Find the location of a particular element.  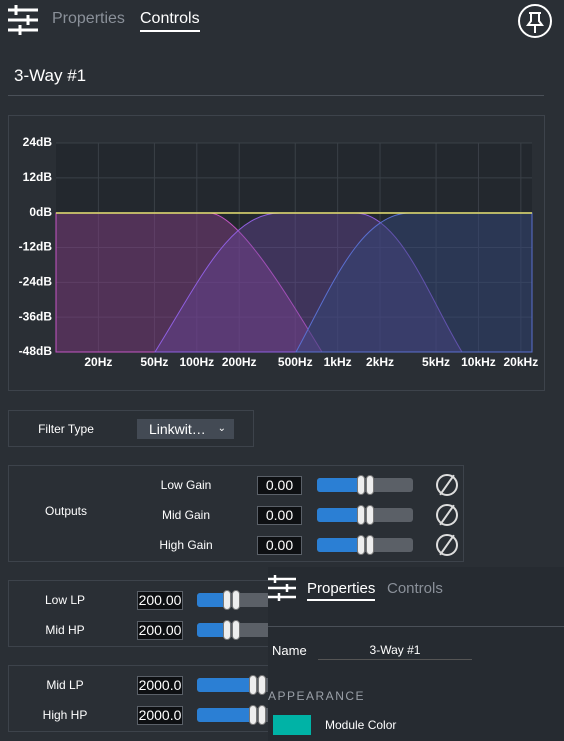

label: High Gain is located at coordinates (186, 545).